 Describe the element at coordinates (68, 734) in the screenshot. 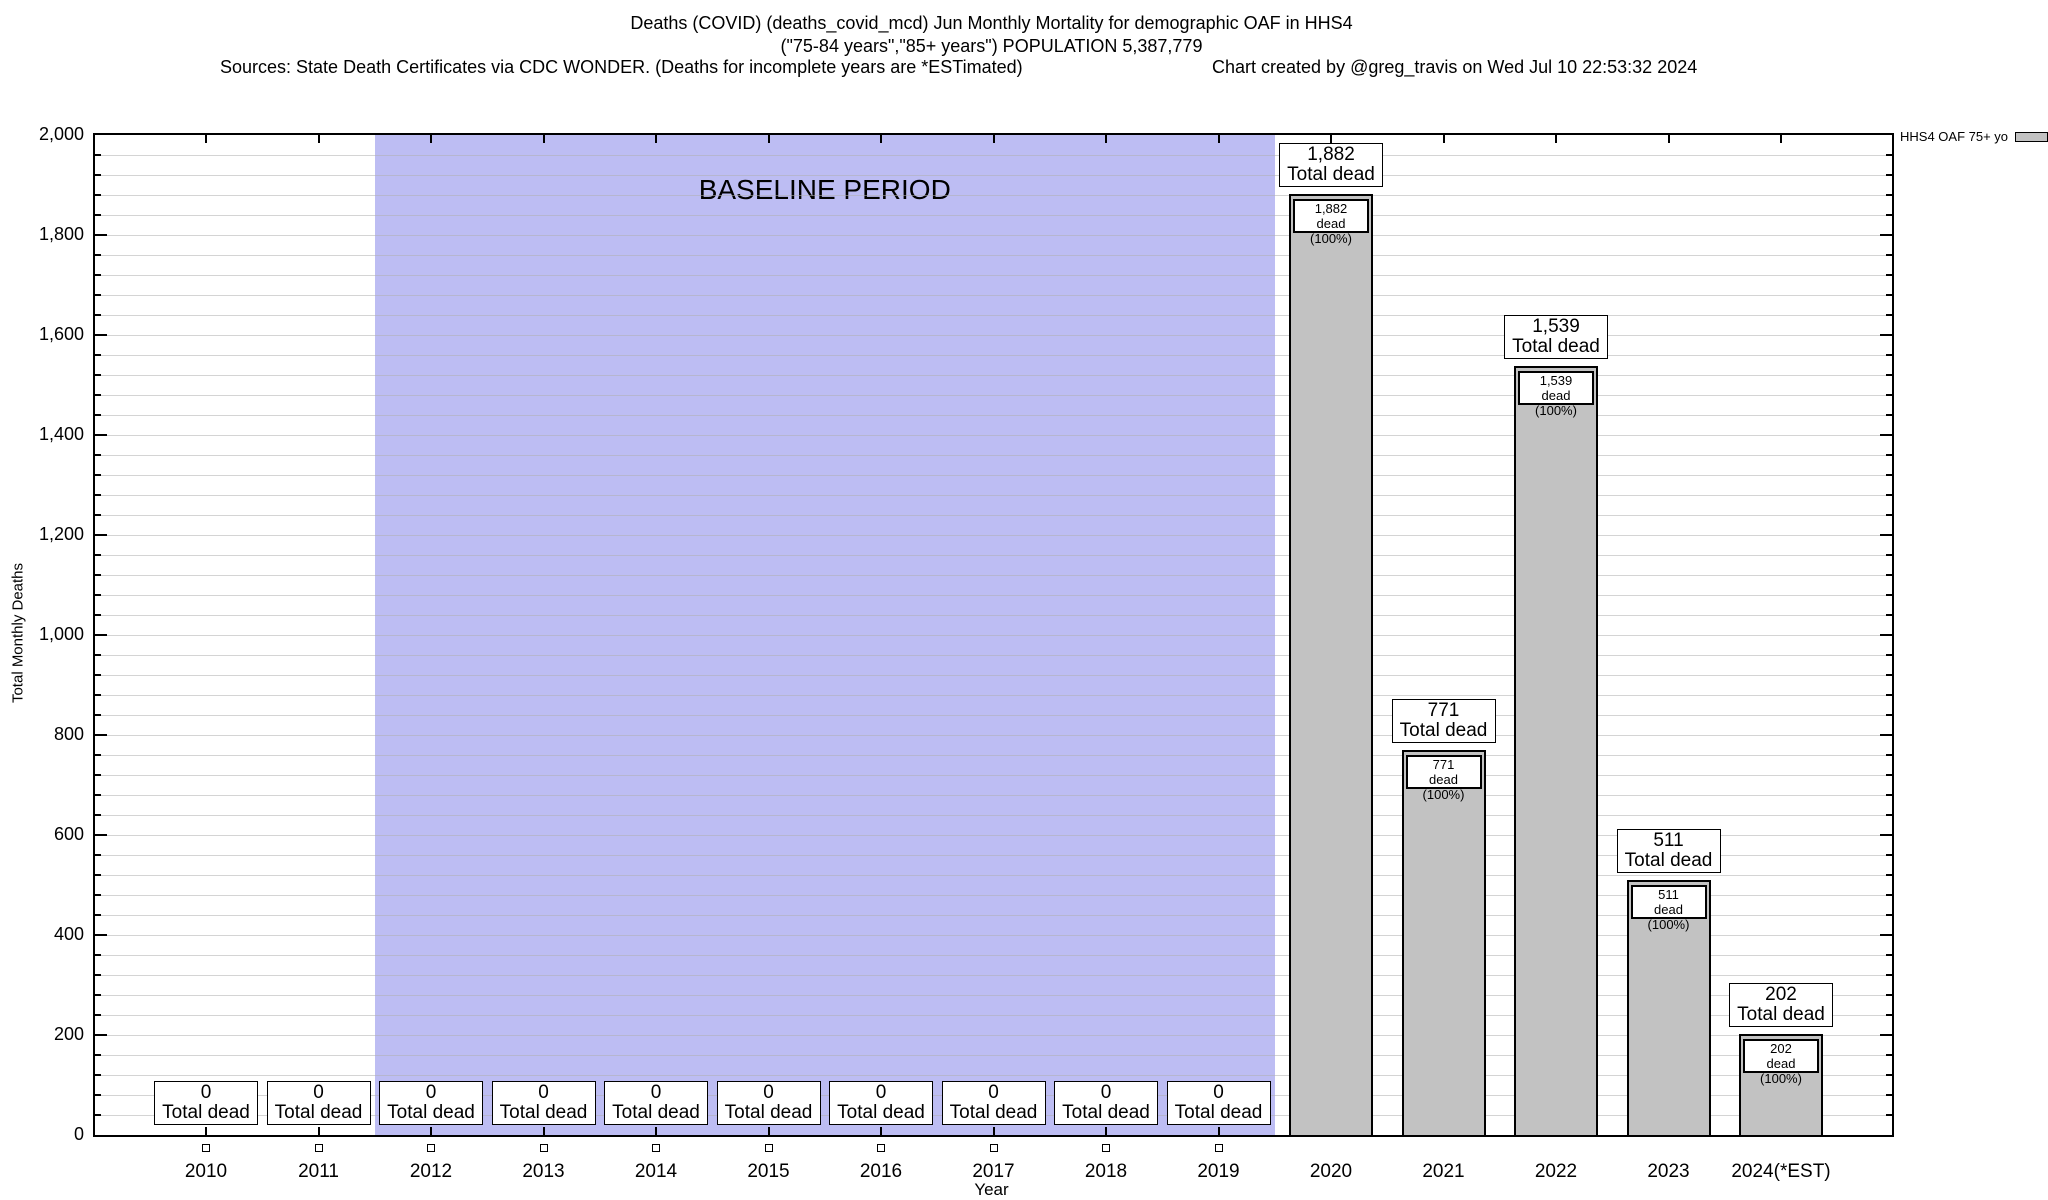

I see `y-tick-label: 800` at that location.